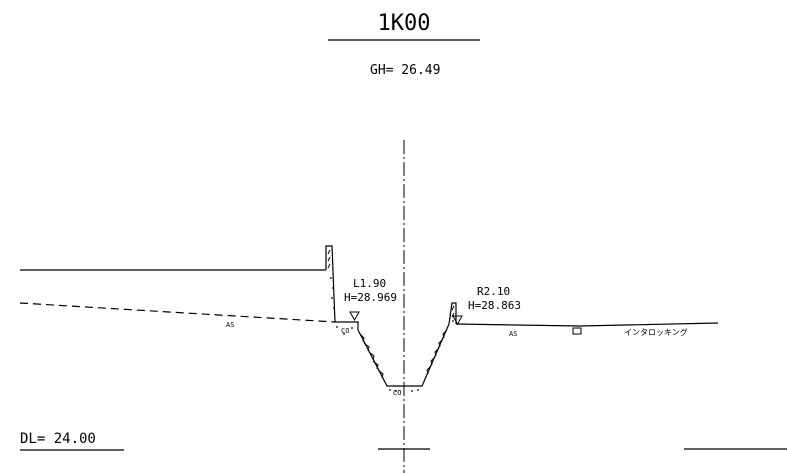  Describe the element at coordinates (493, 291) in the screenshot. I see `right-offset-label: R2.10` at that location.